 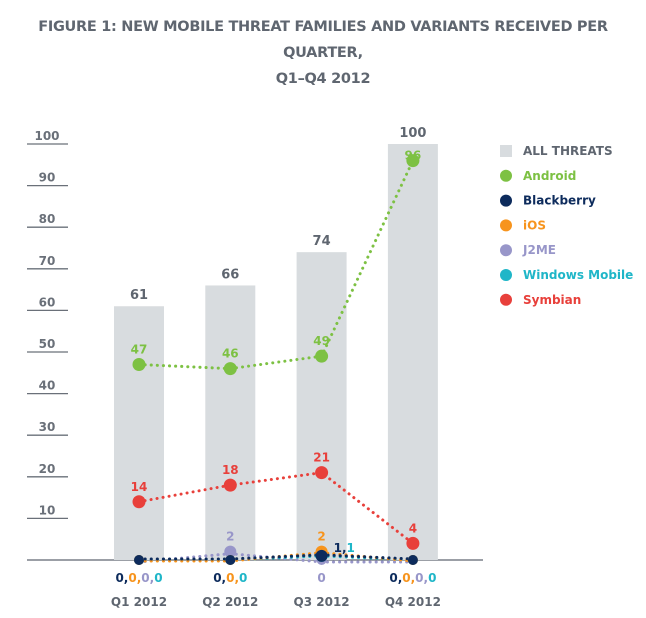 What do you see at coordinates (47, 469) in the screenshot?
I see `y-tick-label: 20` at bounding box center [47, 469].